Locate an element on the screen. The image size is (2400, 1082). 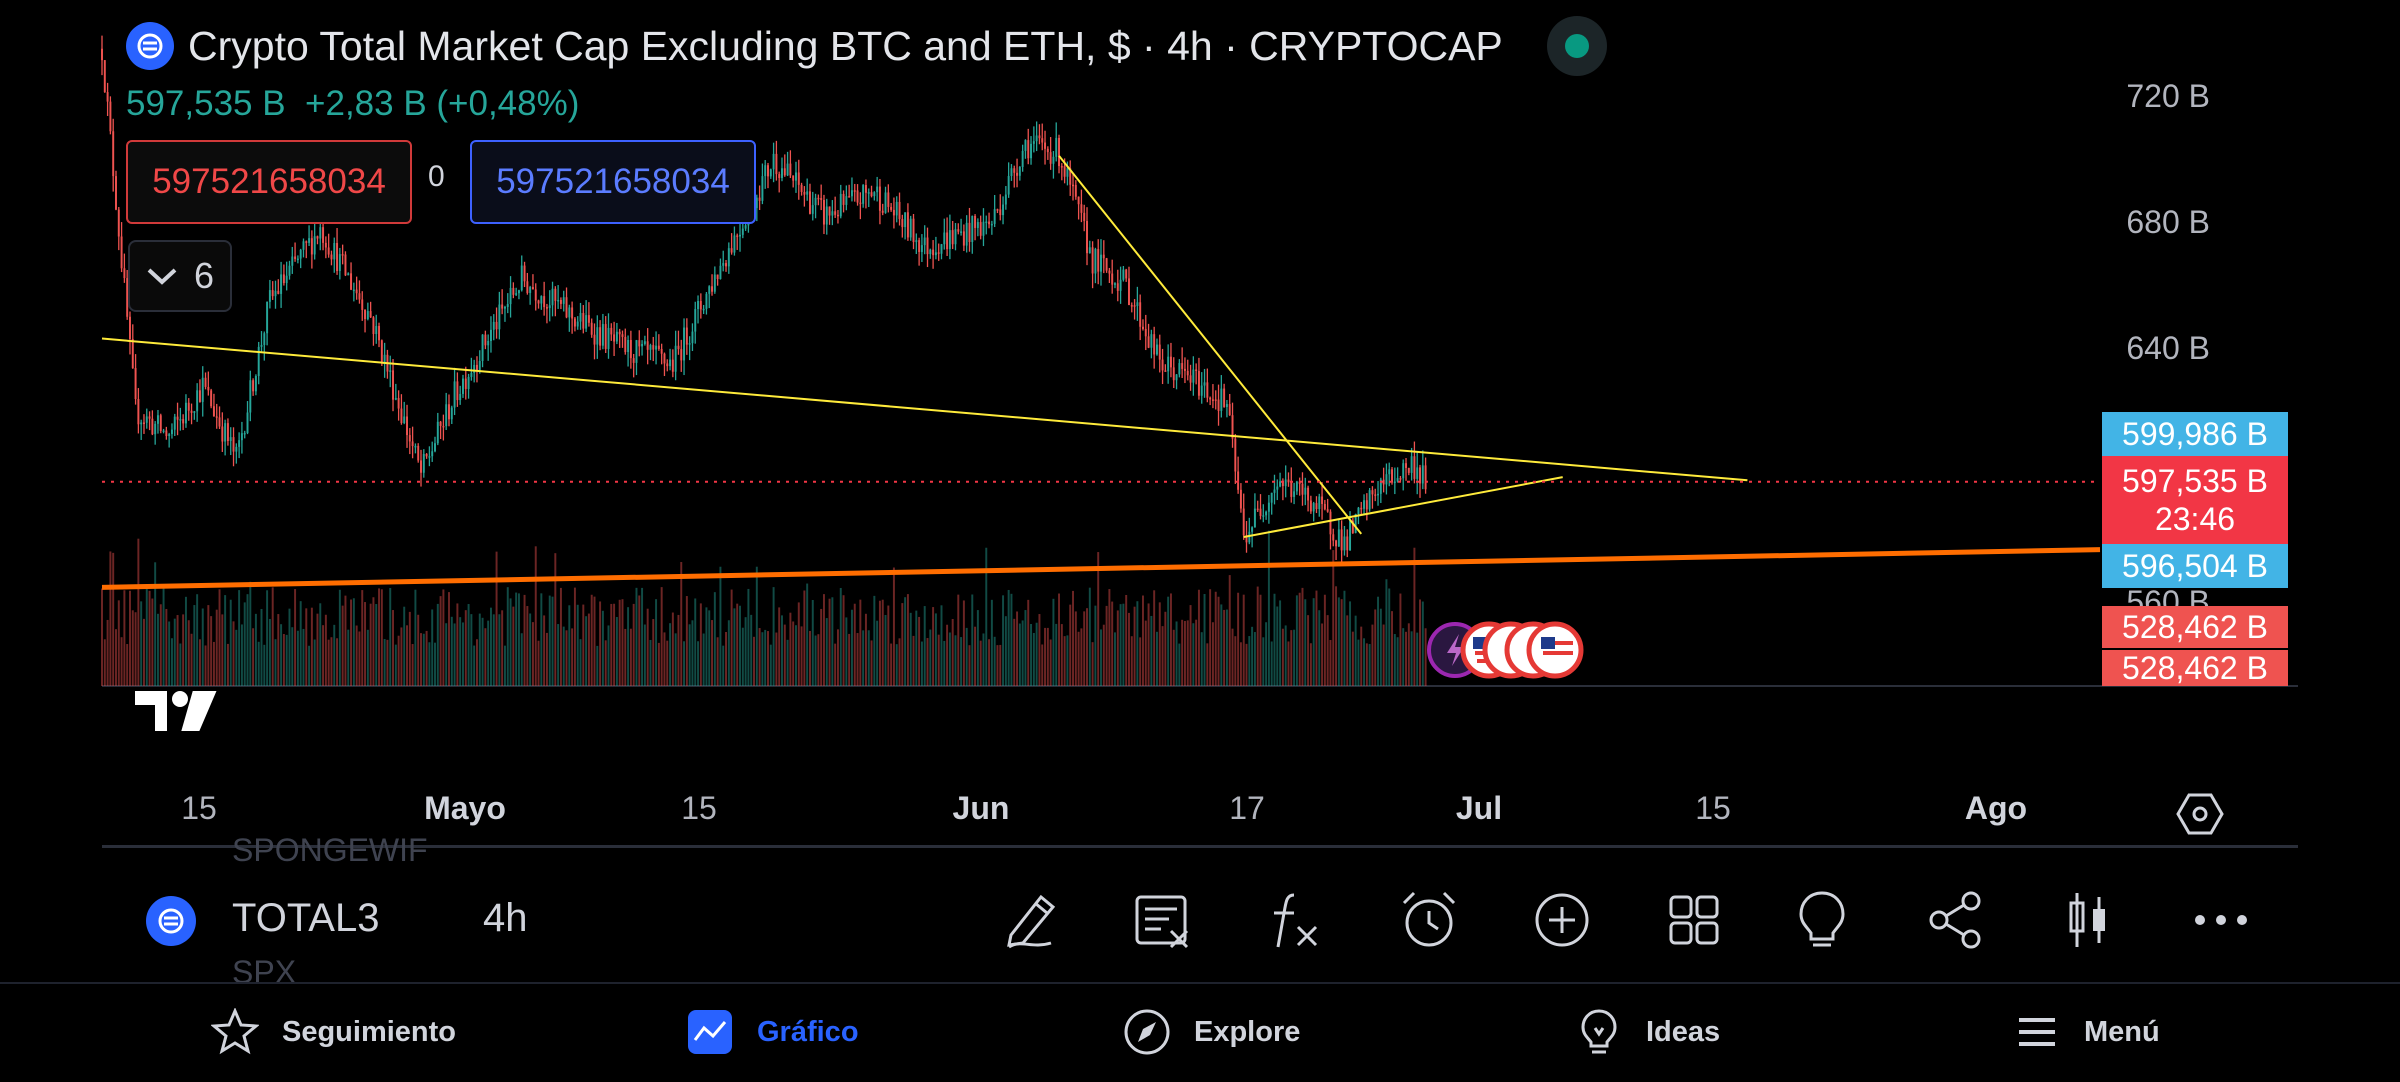
symbol-logo-icon is located at coordinates (171, 921).